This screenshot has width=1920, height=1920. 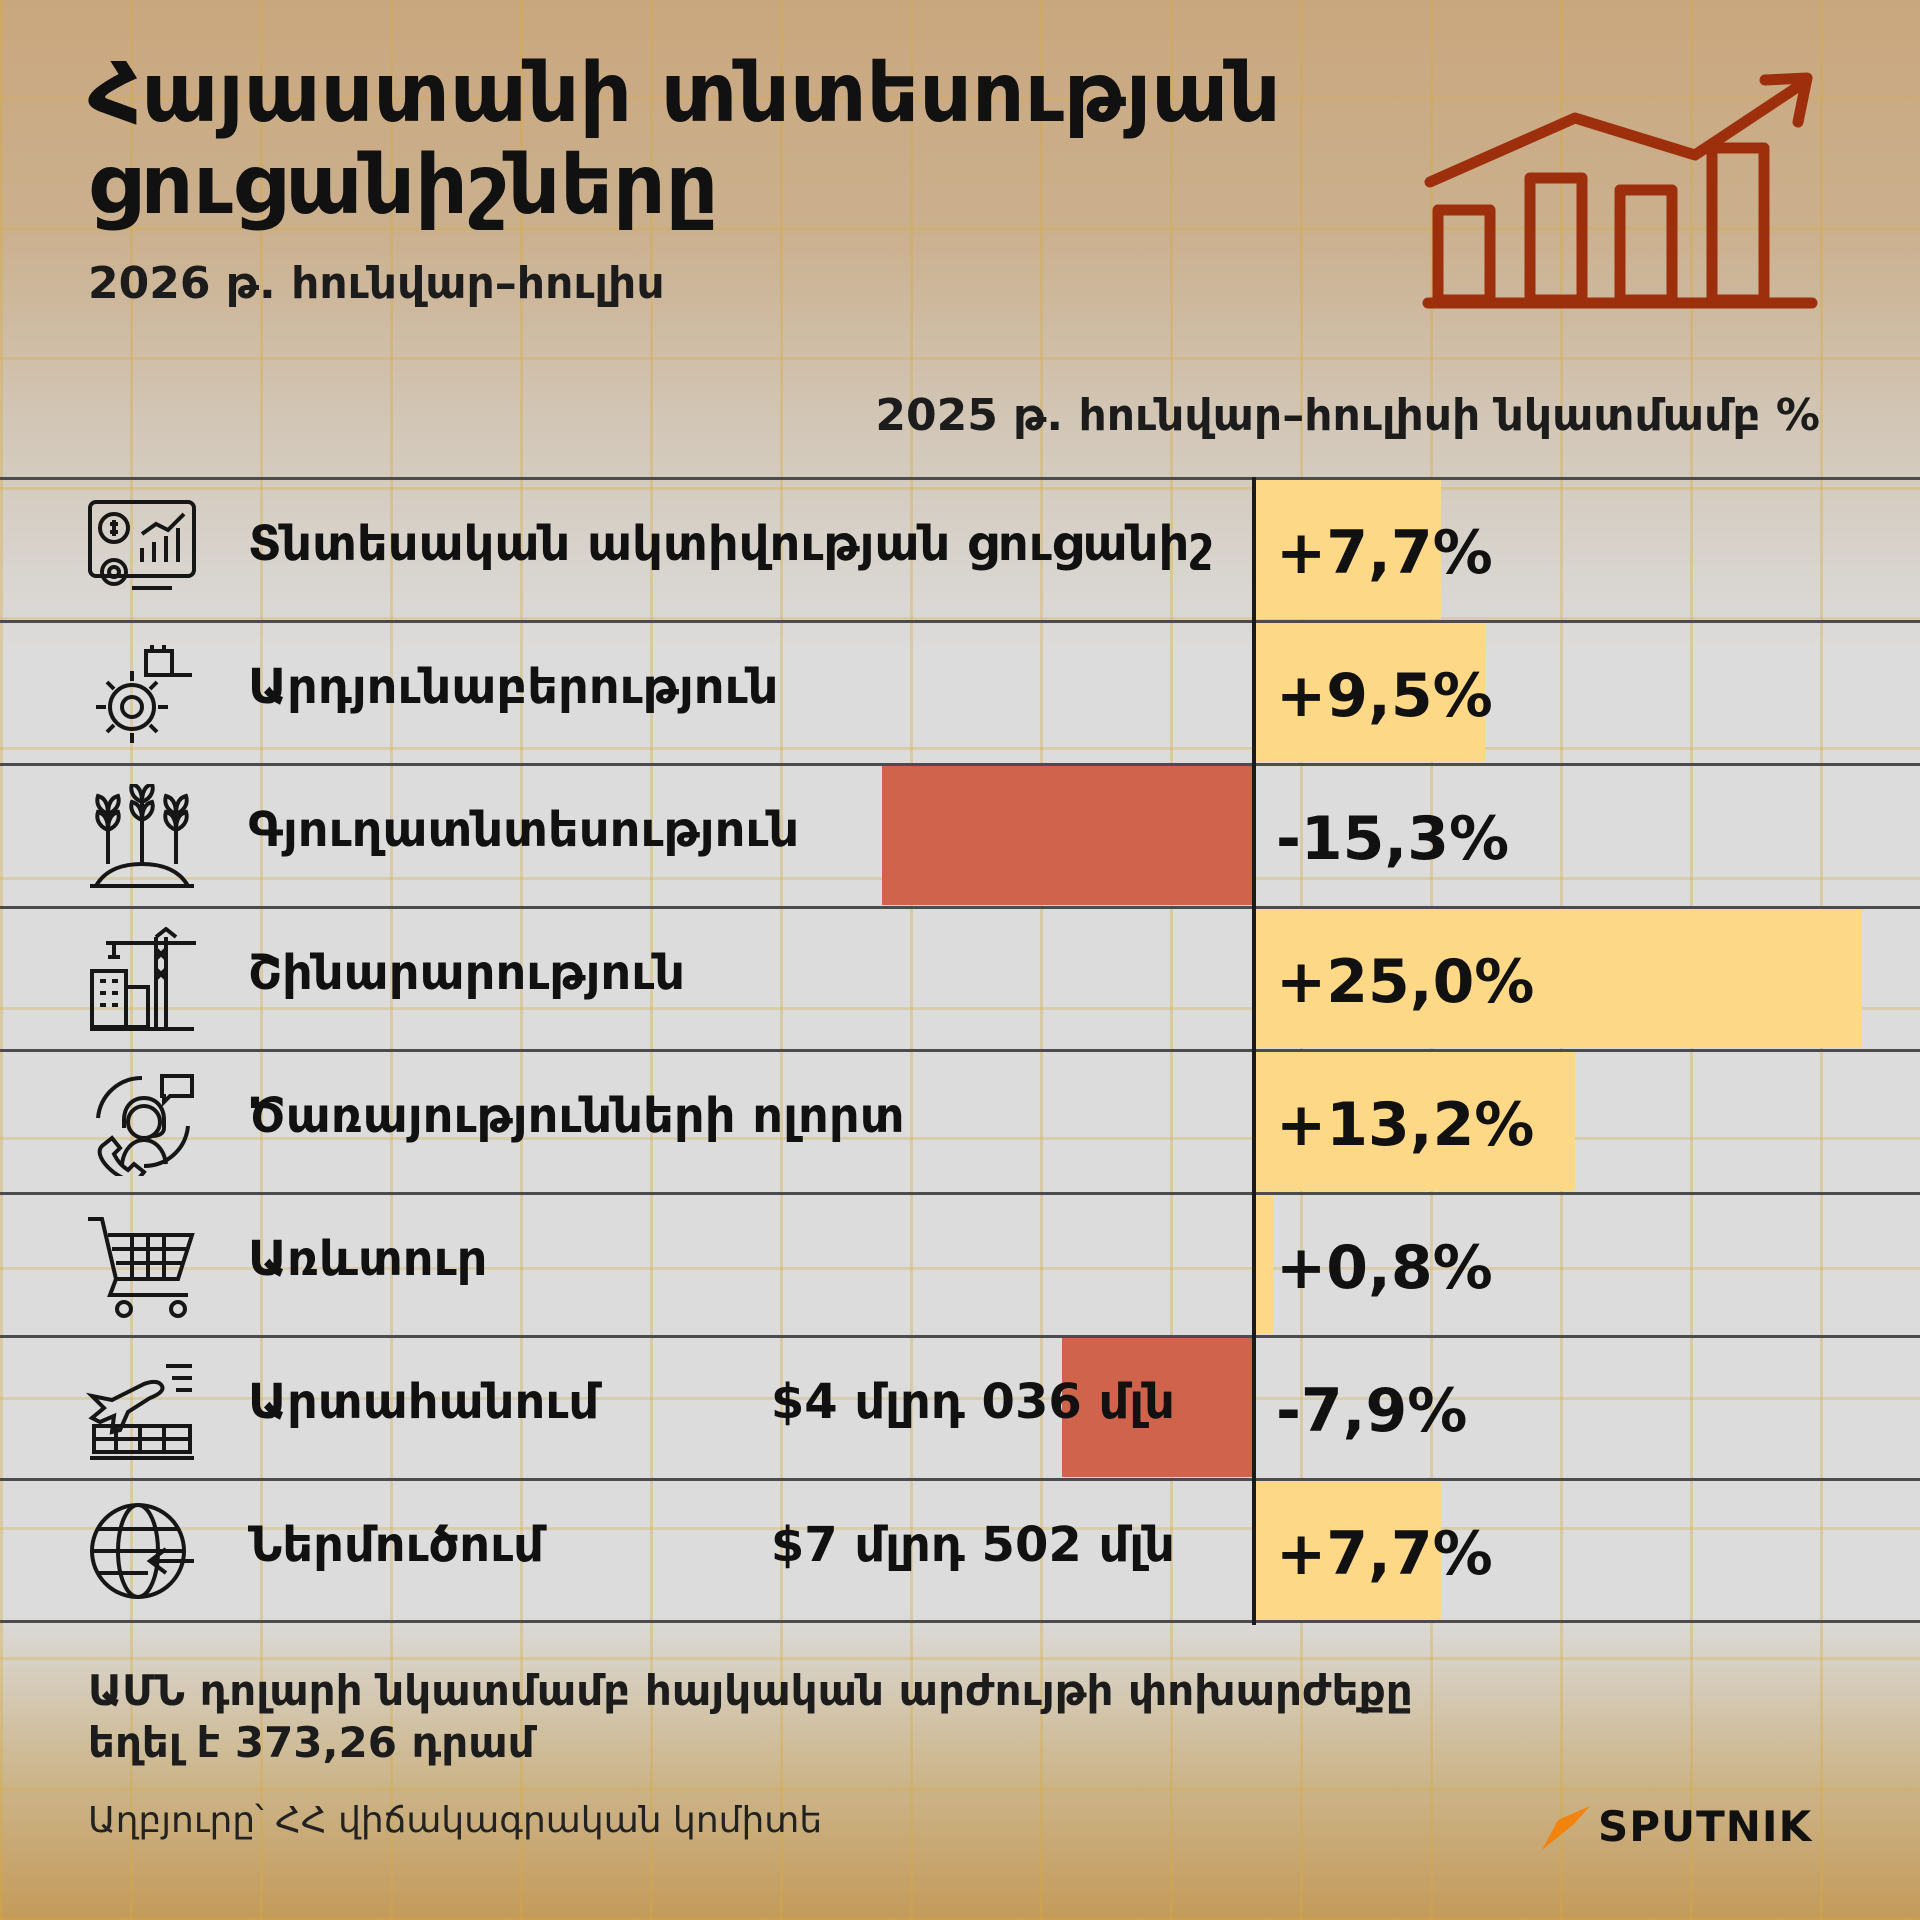 I want to click on table-row: Առևտուր +0,8%, so click(x=960, y=1263).